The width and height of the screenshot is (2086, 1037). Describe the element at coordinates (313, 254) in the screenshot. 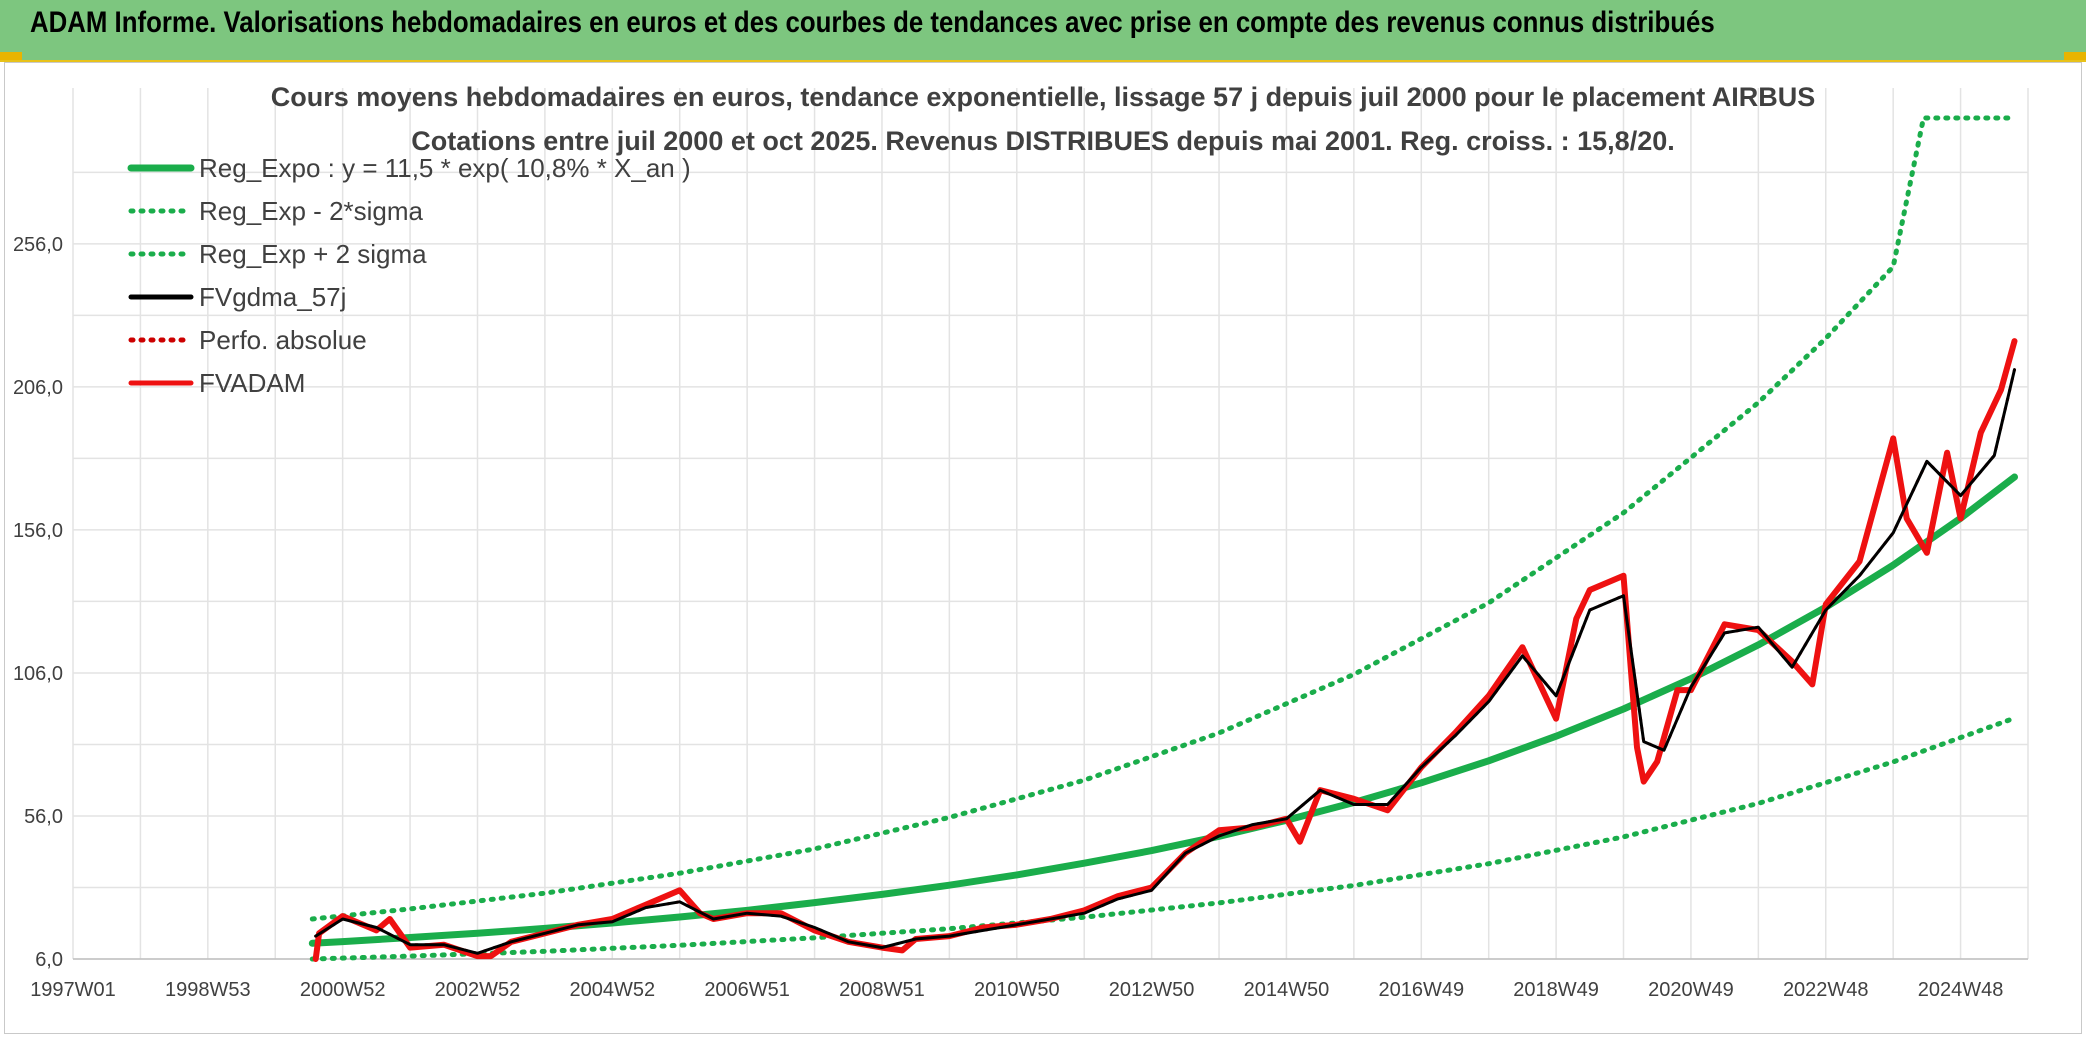

I see `legend-label: Reg_Exp + 2 sigma` at that location.